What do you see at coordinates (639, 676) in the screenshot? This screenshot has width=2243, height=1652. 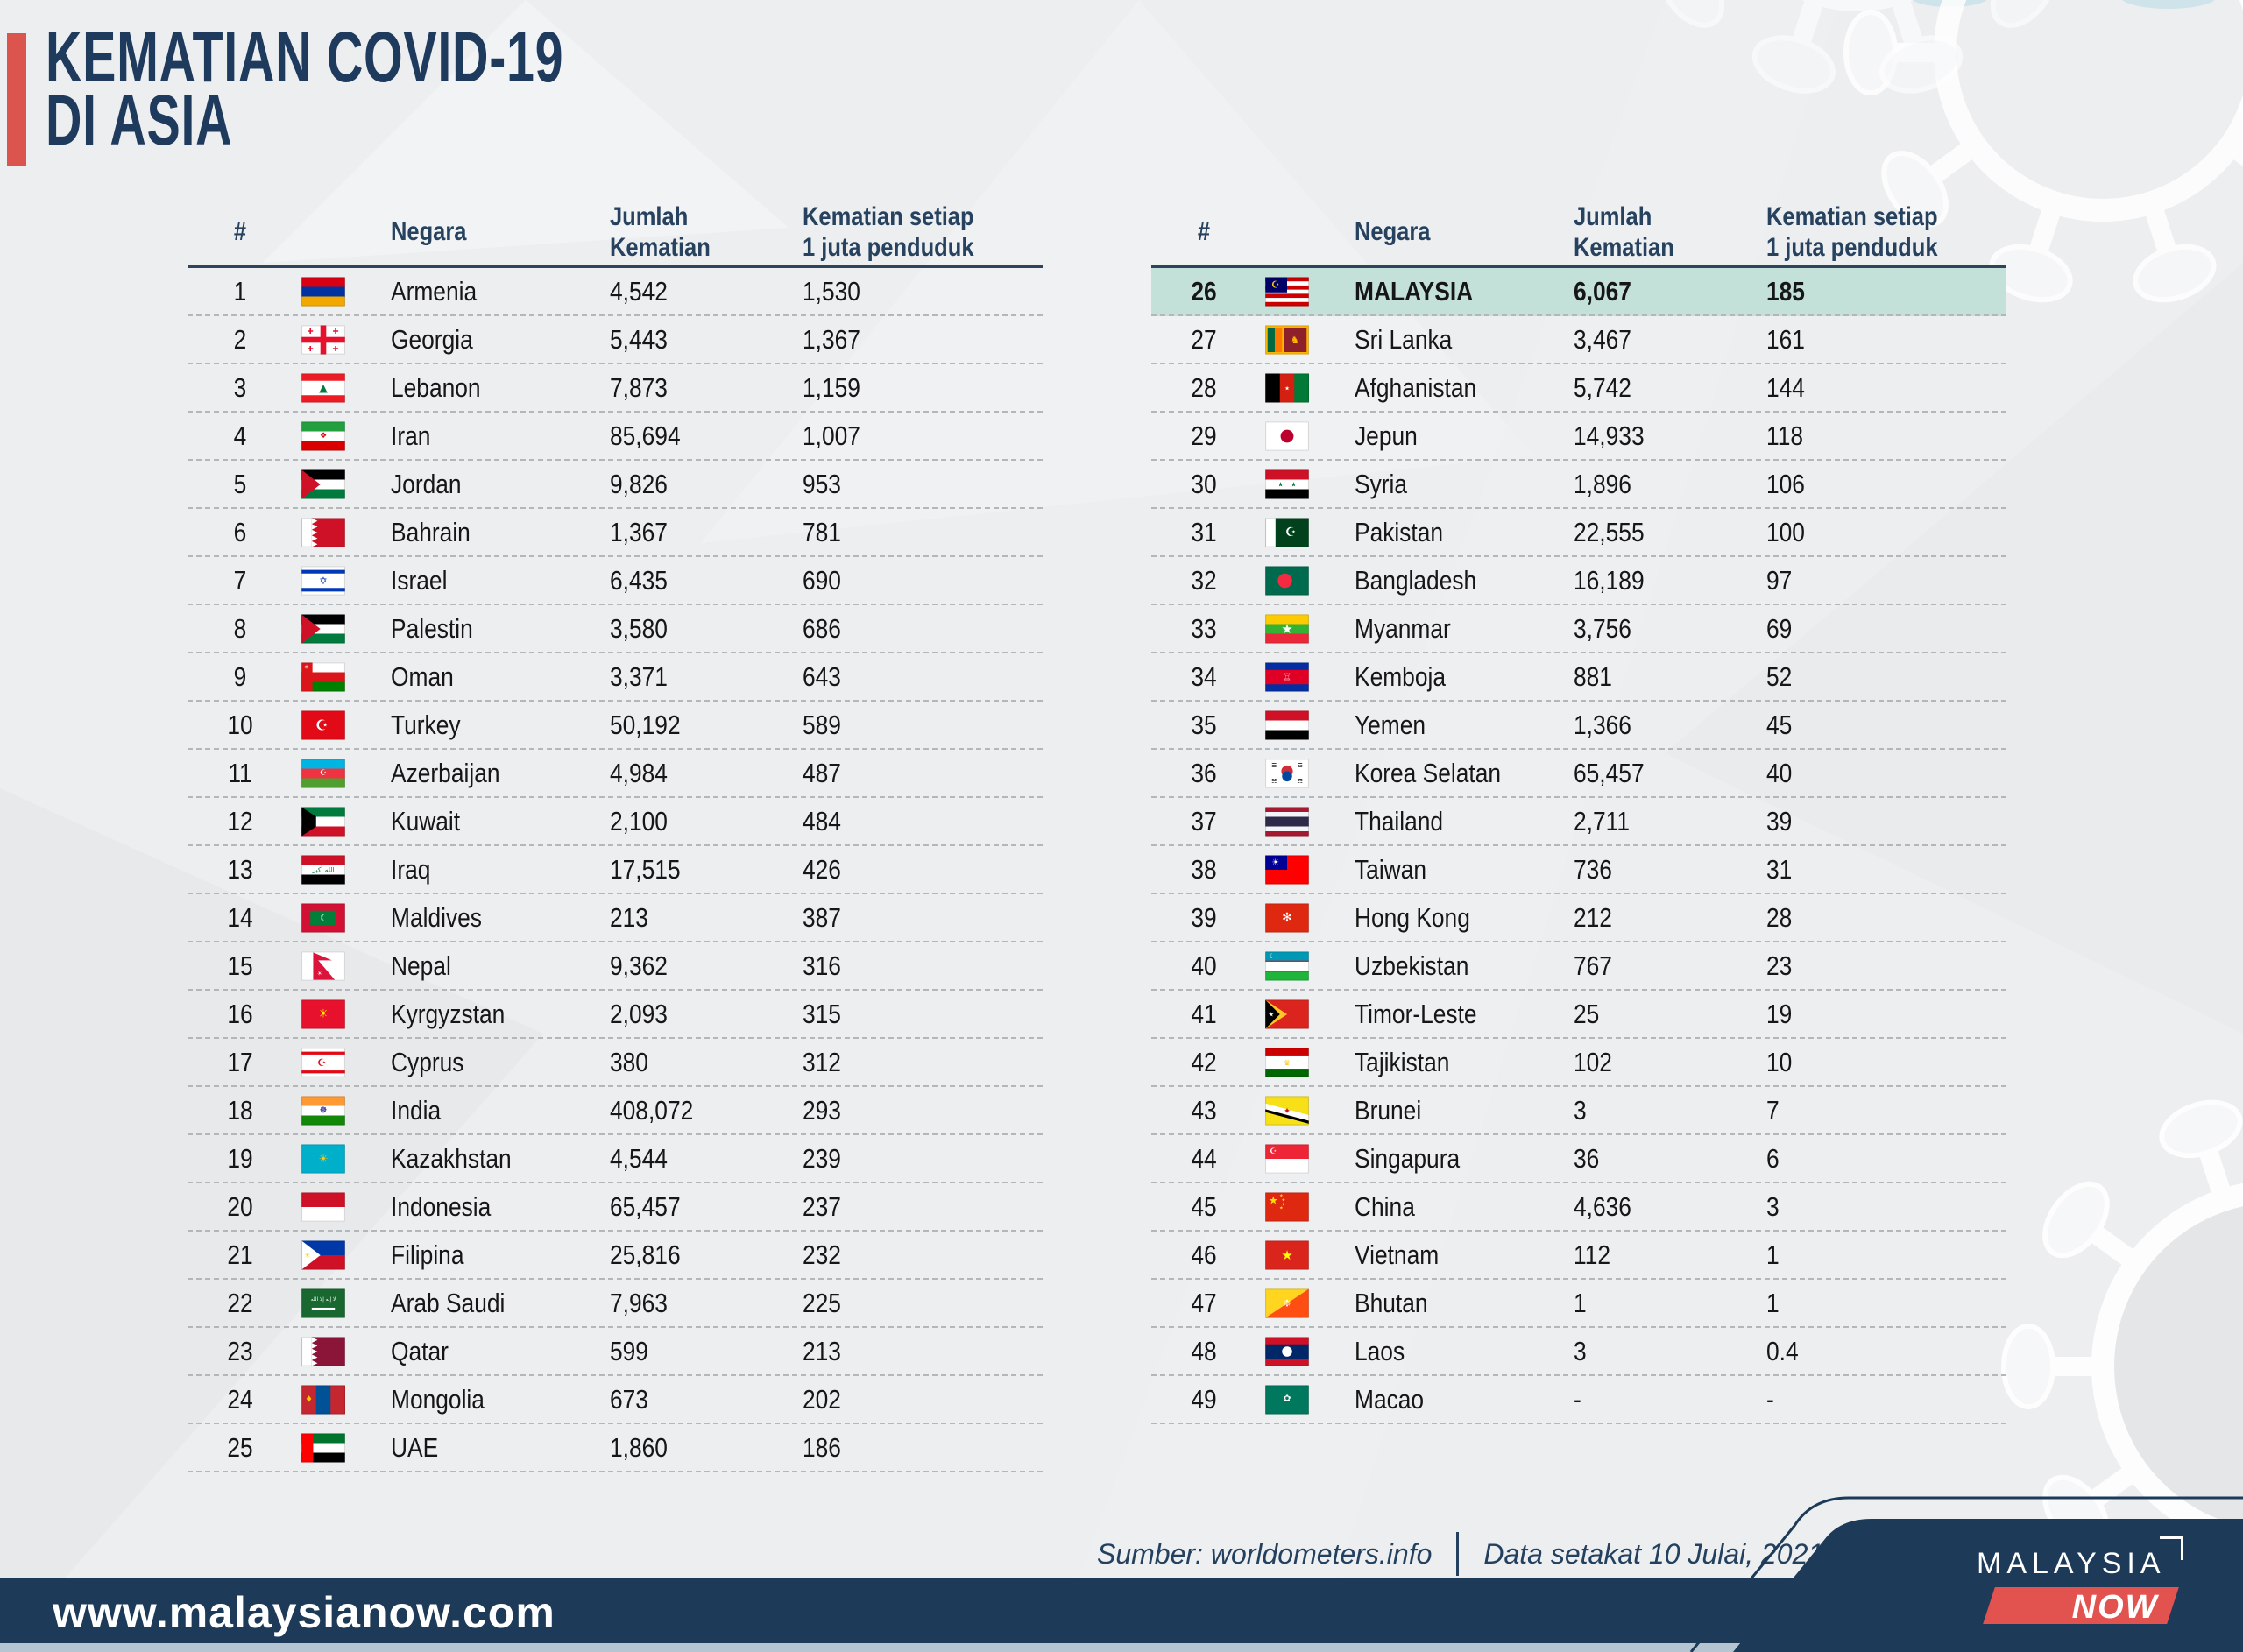 I see `deaths-cell: 3,371` at bounding box center [639, 676].